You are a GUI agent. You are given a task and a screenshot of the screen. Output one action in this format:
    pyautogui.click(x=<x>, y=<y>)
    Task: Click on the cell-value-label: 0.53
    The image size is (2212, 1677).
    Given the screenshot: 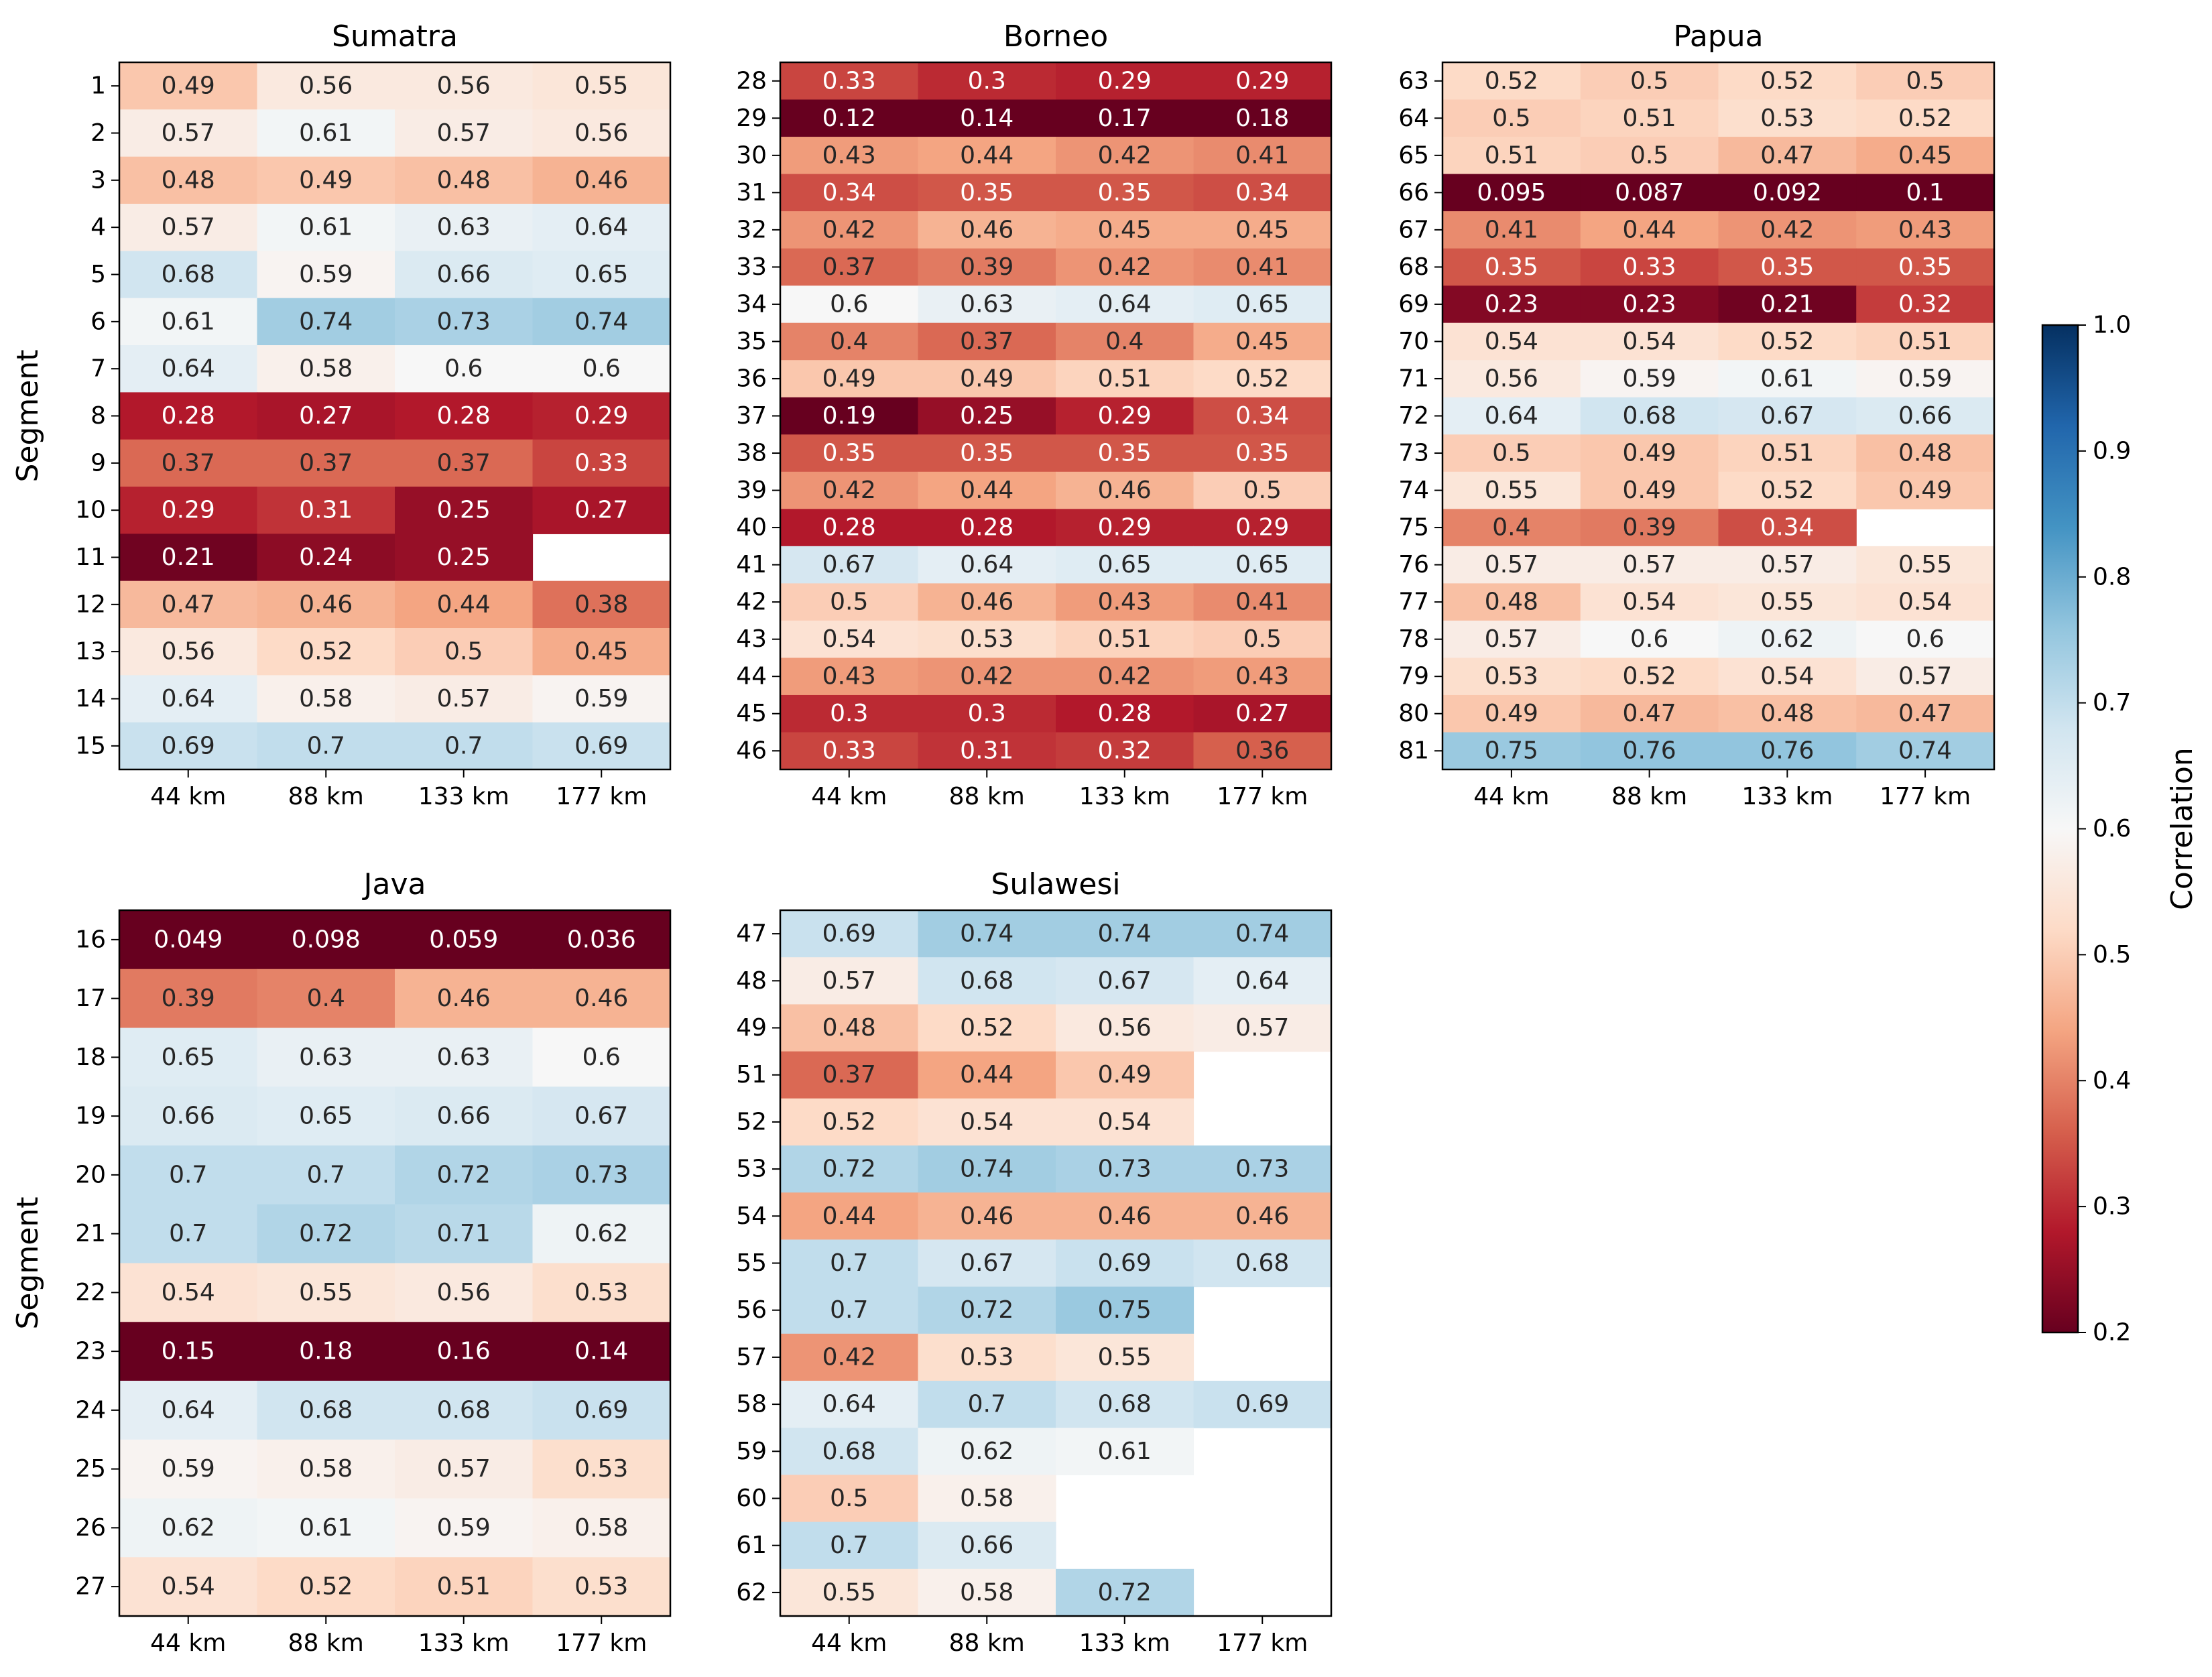 What is the action you would take?
    pyautogui.click(x=601, y=1292)
    